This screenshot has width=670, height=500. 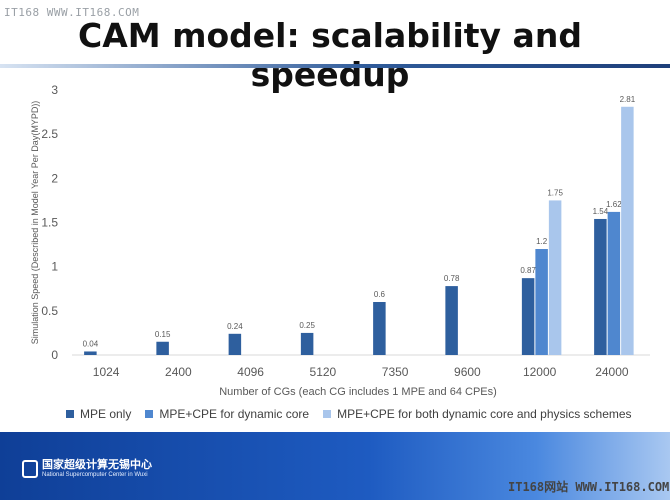 What do you see at coordinates (97, 465) in the screenshot?
I see `org-name: 国家超级计算无锡中心` at bounding box center [97, 465].